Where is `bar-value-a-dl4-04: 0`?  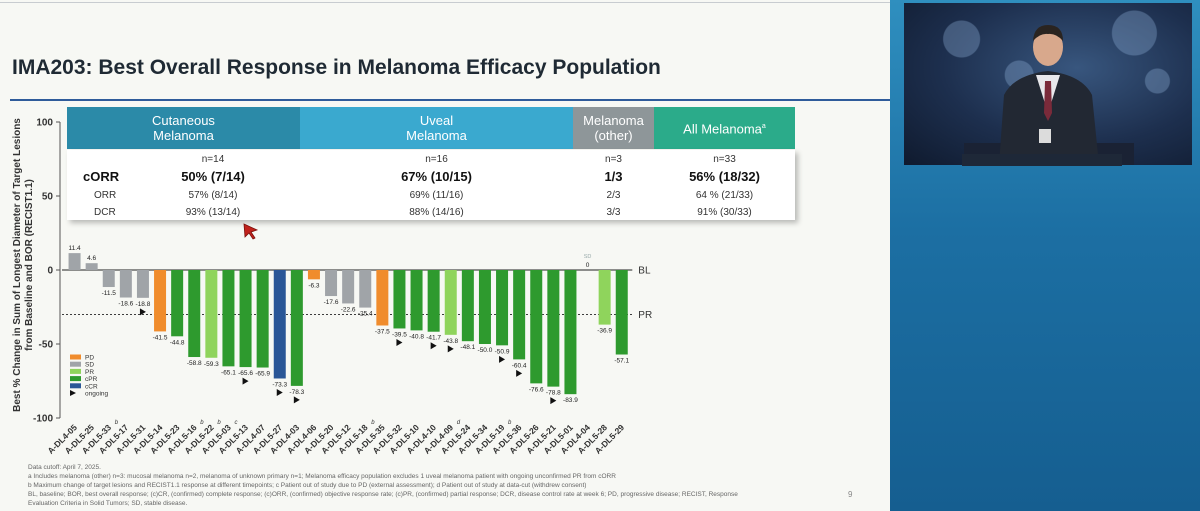
bar-value-a-dl4-04: 0 is located at coordinates (588, 265).